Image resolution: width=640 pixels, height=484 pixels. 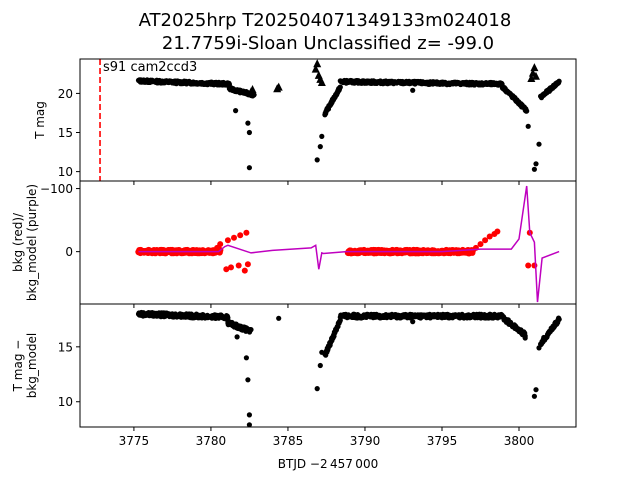 What do you see at coordinates (328, 43) in the screenshot?
I see `title-line-2: 21.7759i-Sloan Unclassified z= -99.0` at bounding box center [328, 43].